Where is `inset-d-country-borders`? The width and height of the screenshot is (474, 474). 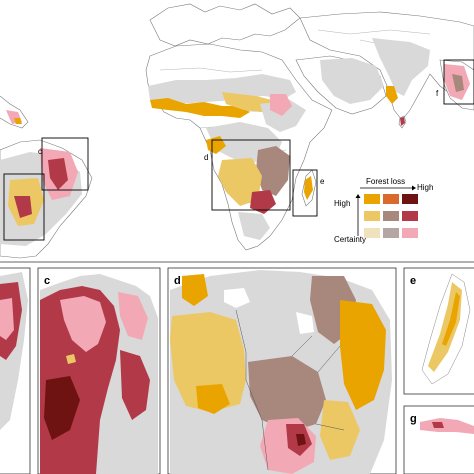
inset-d-country-borders is located at coordinates (290, 390).